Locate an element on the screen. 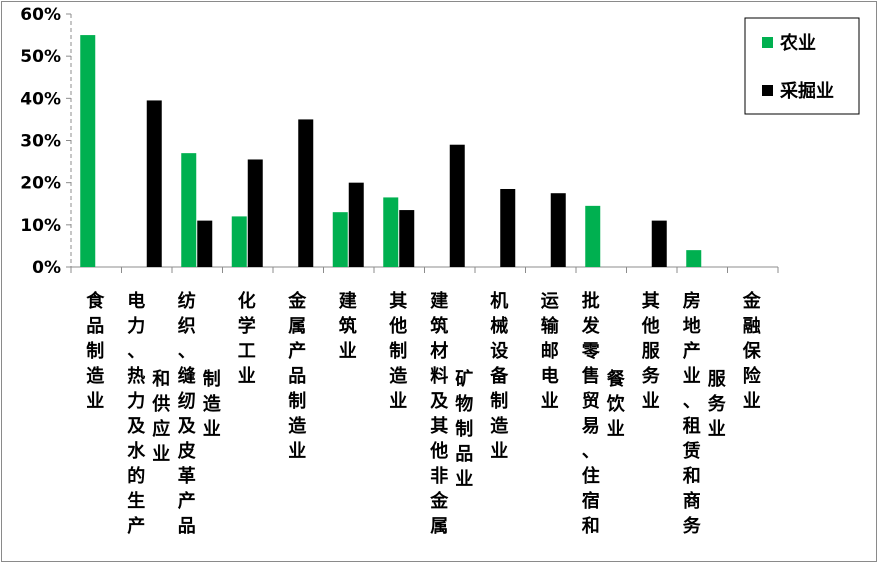 The width and height of the screenshot is (880, 565). x-category-label: 金融保险业 is located at coordinates (752, 351).